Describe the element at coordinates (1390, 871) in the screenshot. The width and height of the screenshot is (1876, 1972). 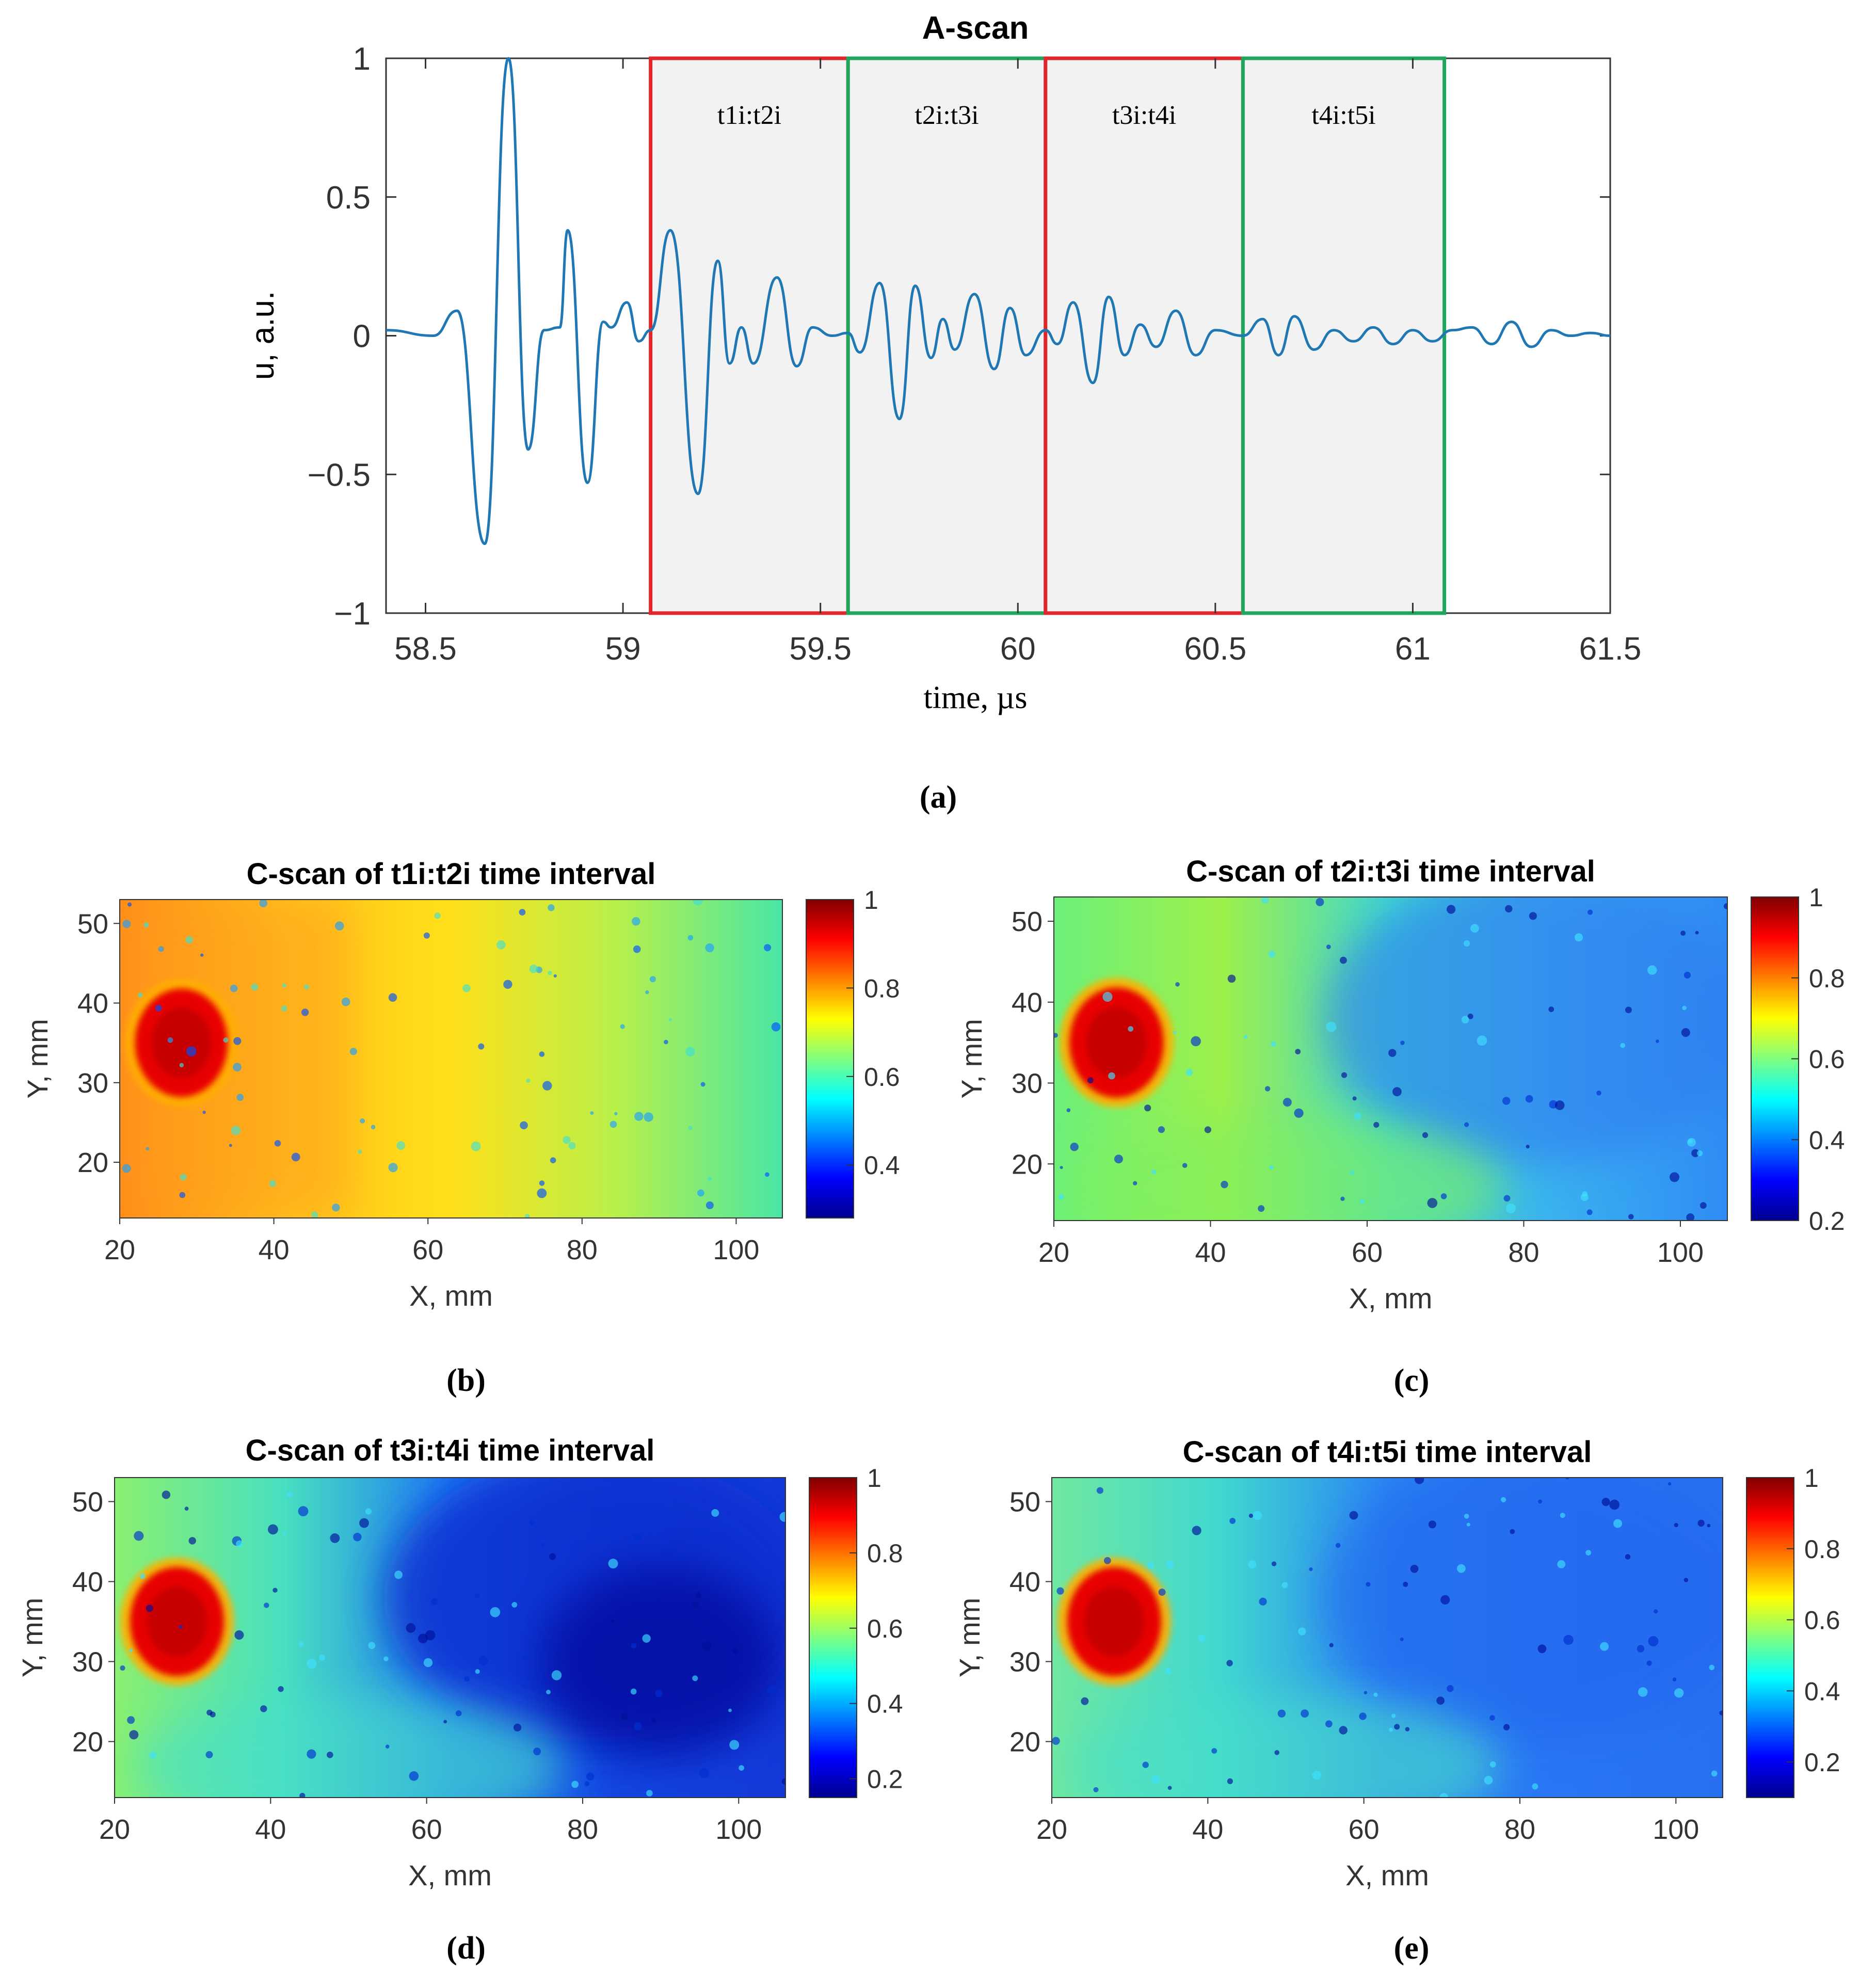
I see `c-scan-title: C-scan of t2i:t3i time interval` at that location.